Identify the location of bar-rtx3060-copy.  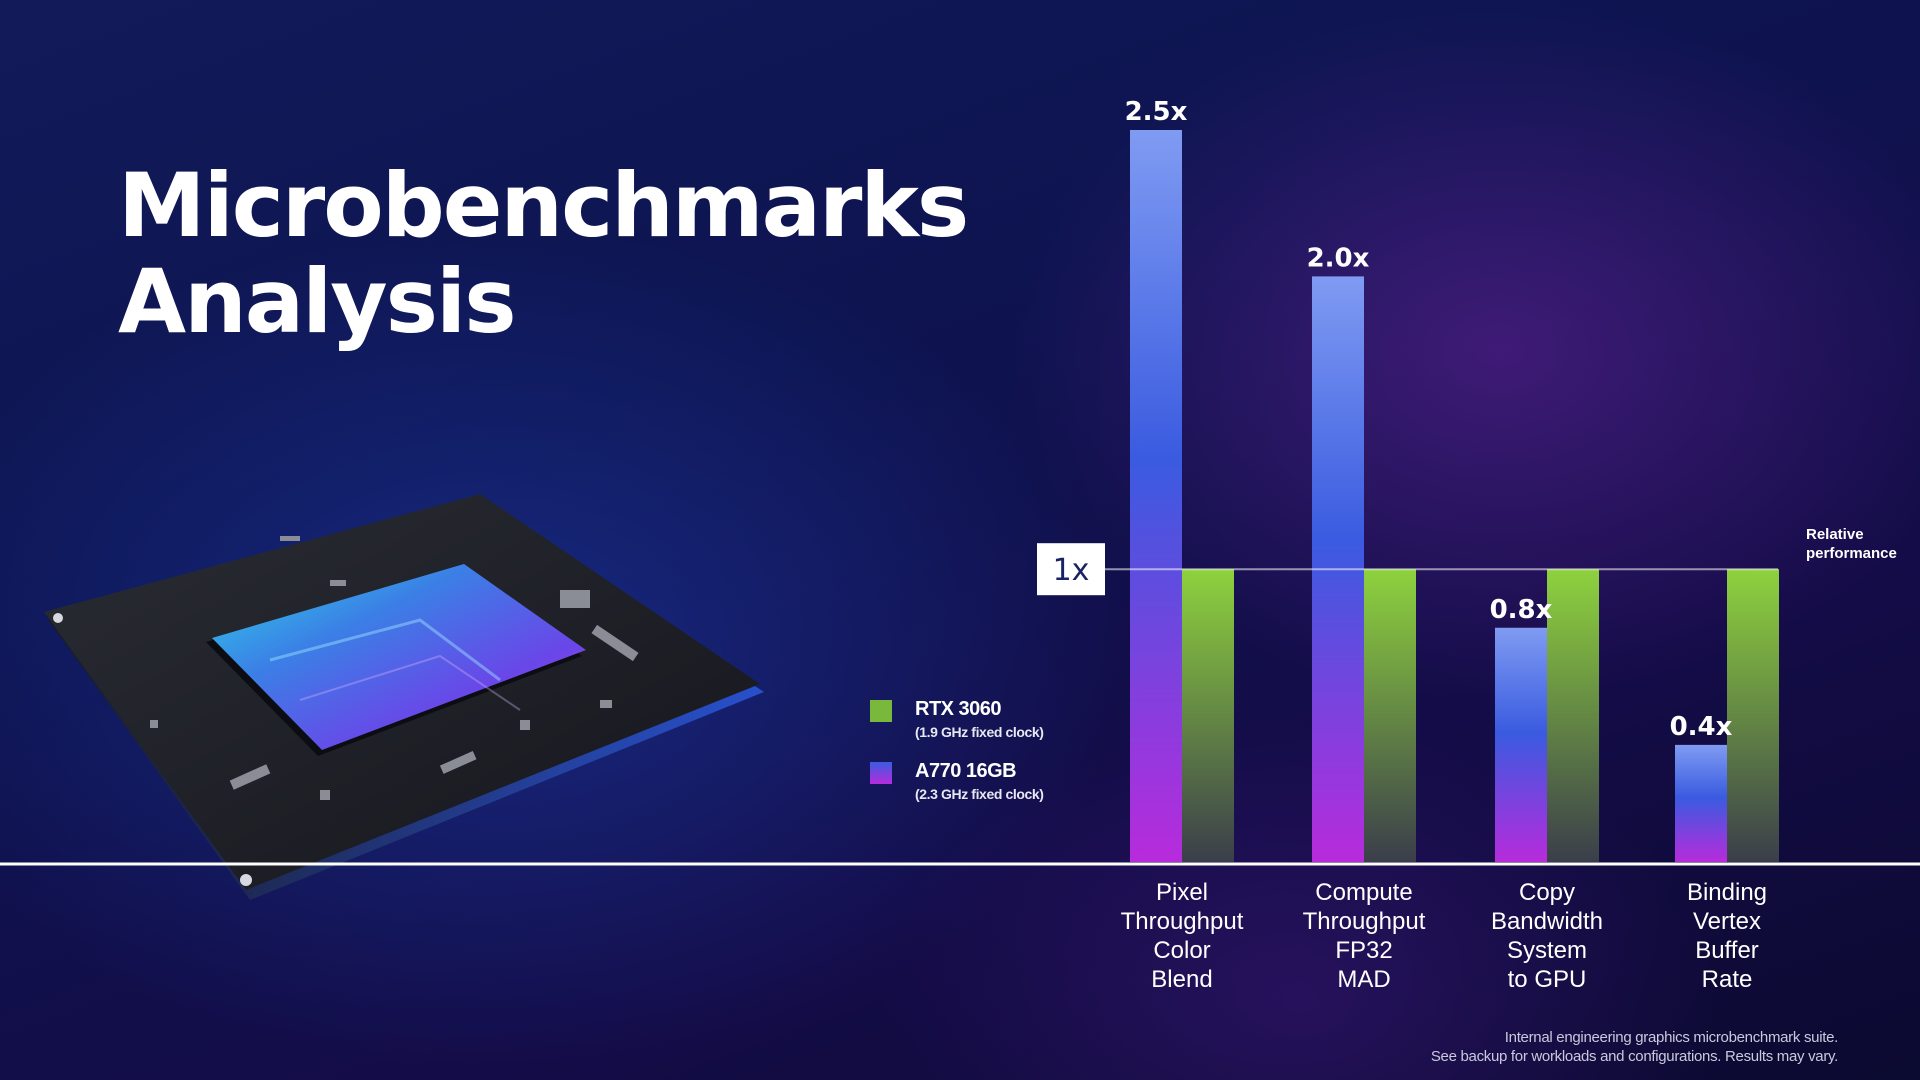
(1573, 715).